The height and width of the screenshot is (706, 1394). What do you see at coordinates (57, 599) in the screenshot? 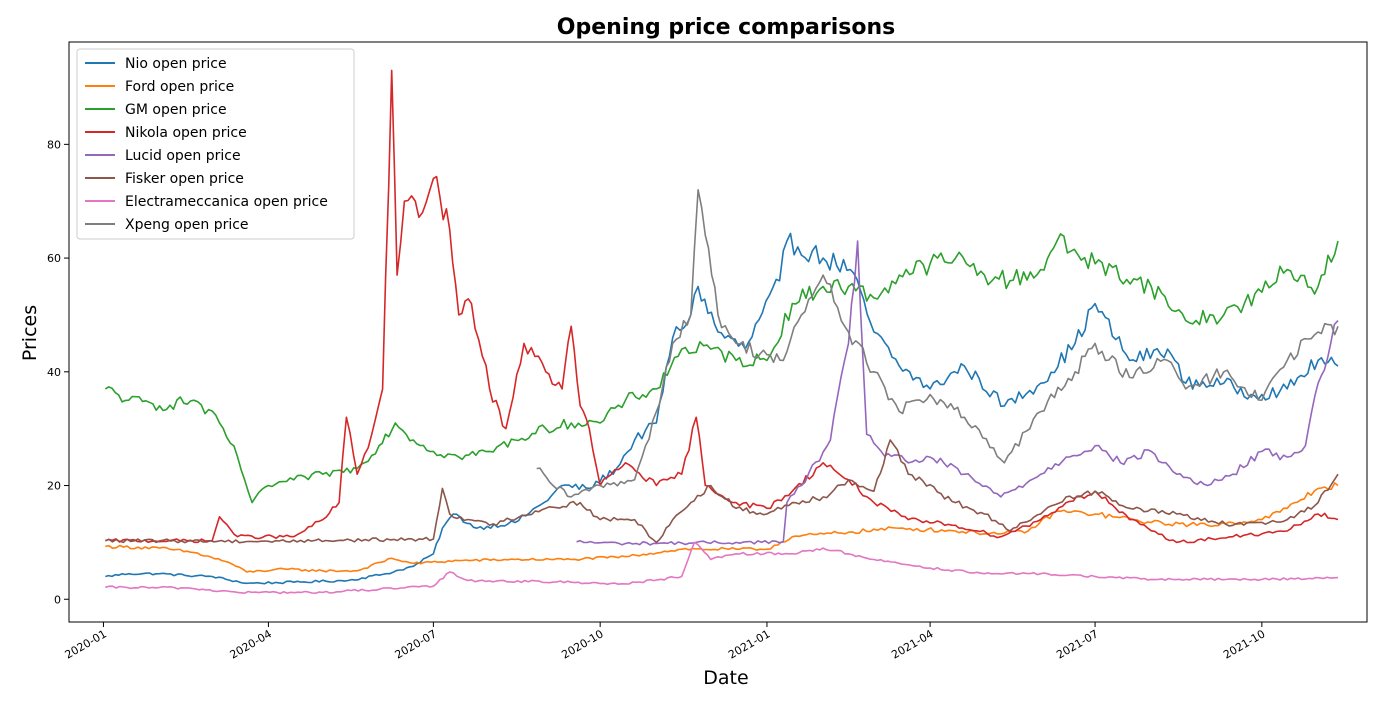
I see `y-tick-label: 0` at bounding box center [57, 599].